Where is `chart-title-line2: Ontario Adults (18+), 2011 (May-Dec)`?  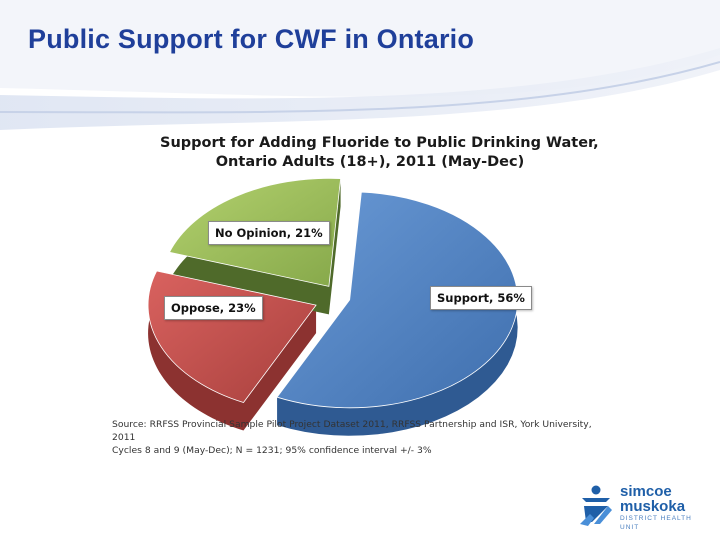 chart-title-line2: Ontario Adults (18+), 2011 (May-Dec) is located at coordinates (370, 162).